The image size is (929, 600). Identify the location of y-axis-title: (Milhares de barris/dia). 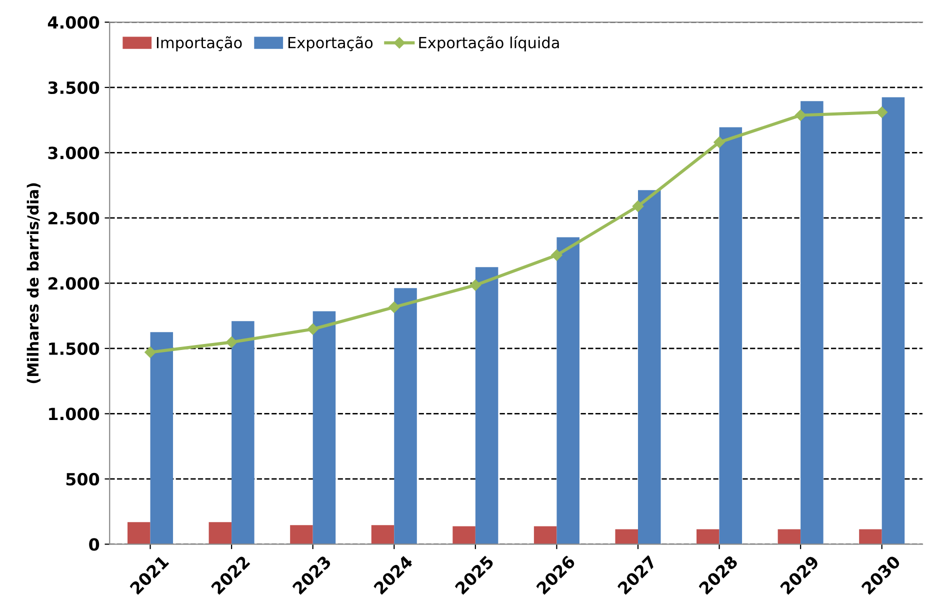
(33, 283).